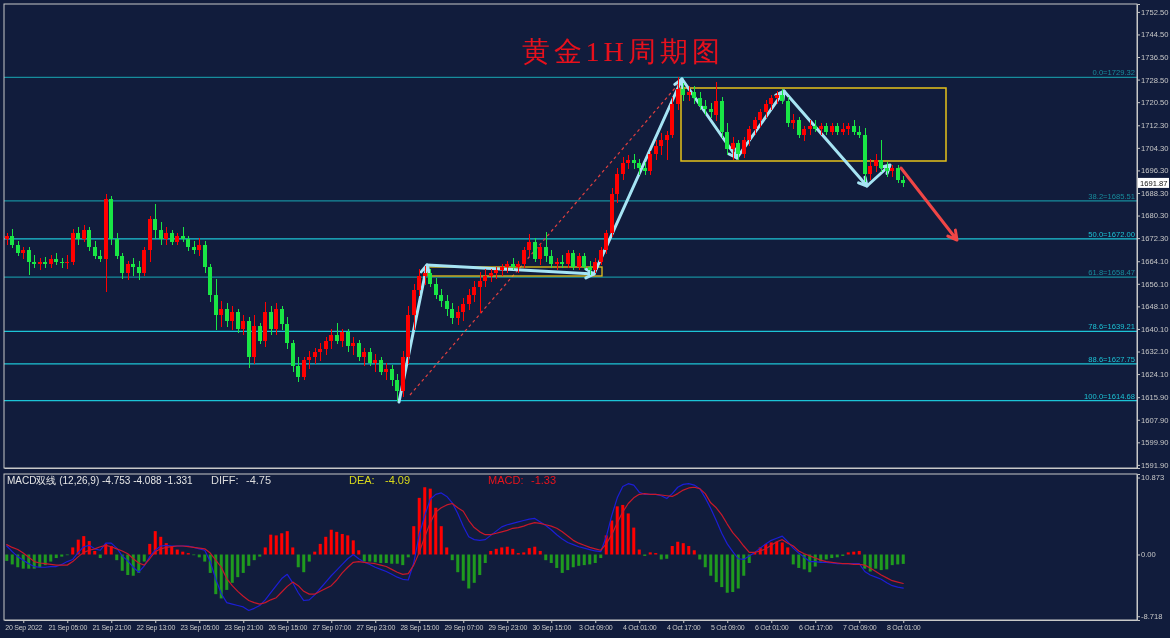 The width and height of the screenshot is (1170, 638). Describe the element at coordinates (506, 480) in the screenshot. I see `annotation: MACD:` at that location.